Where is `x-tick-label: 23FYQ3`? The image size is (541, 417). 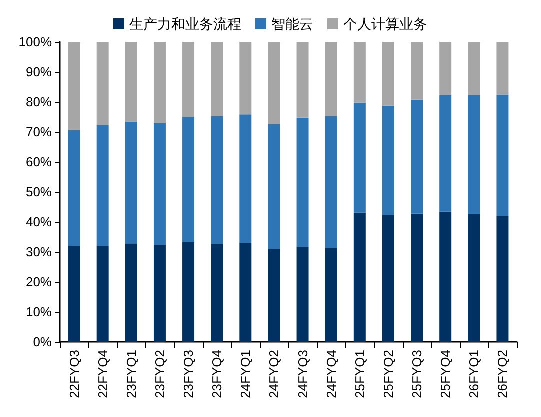 x-tick-label: 23FYQ3 is located at coordinates (188, 374).